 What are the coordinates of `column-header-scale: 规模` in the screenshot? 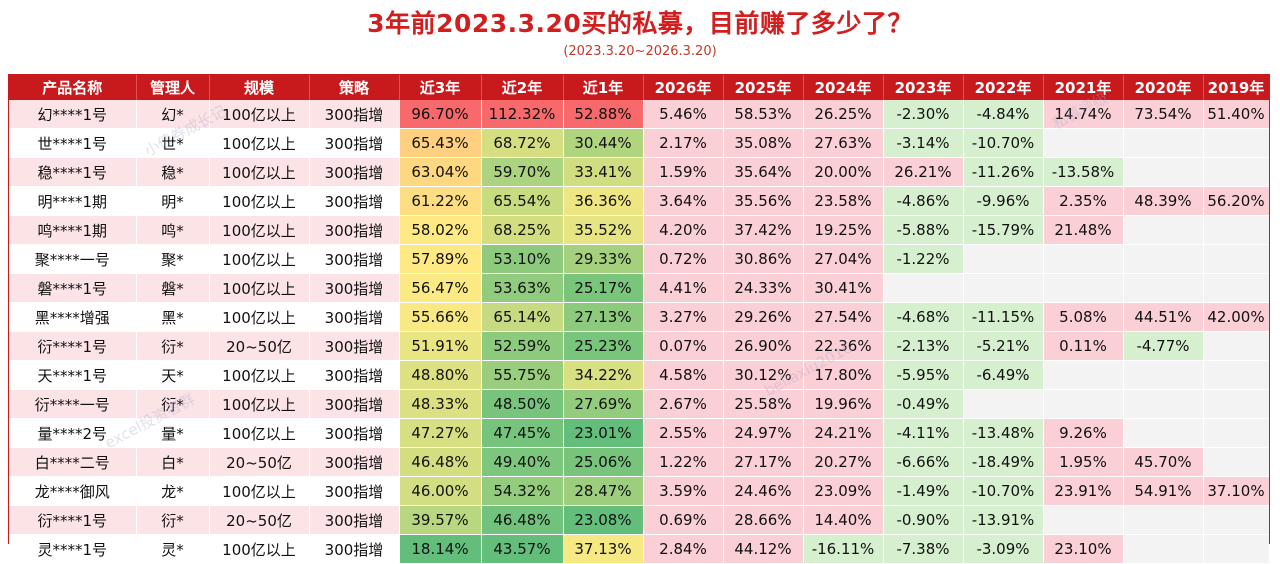 It's located at (259, 87).